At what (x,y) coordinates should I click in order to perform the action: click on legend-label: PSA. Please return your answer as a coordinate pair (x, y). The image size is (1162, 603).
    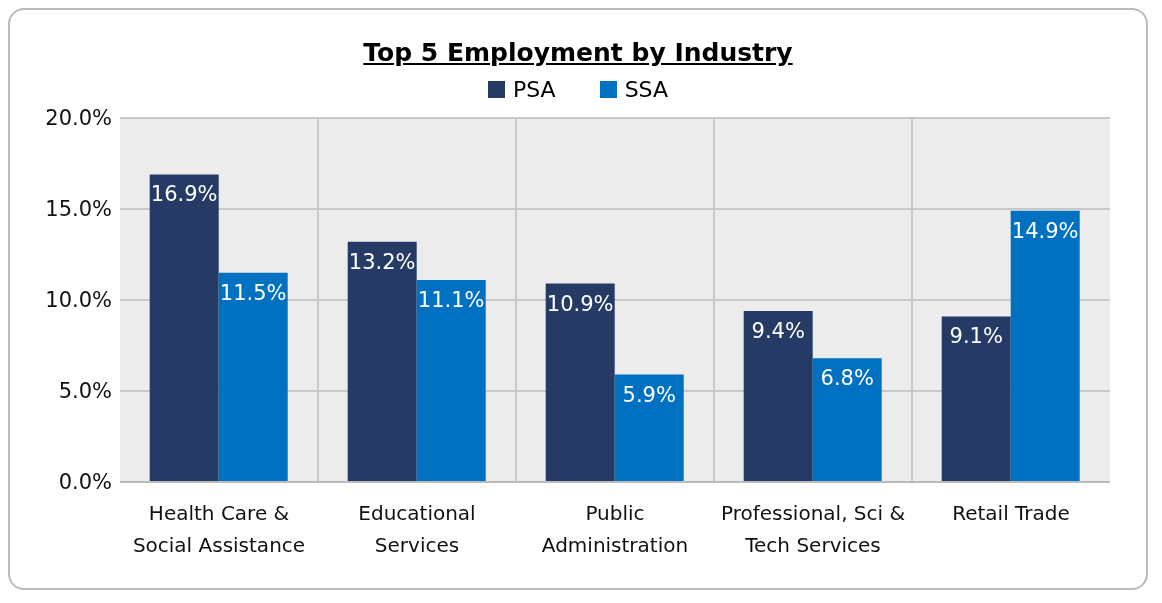
    Looking at the image, I should click on (534, 89).